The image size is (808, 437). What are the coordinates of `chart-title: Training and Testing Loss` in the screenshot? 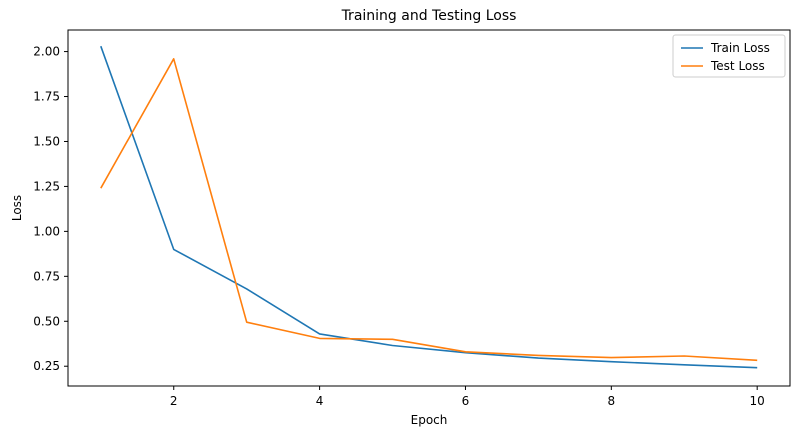 It's located at (429, 16).